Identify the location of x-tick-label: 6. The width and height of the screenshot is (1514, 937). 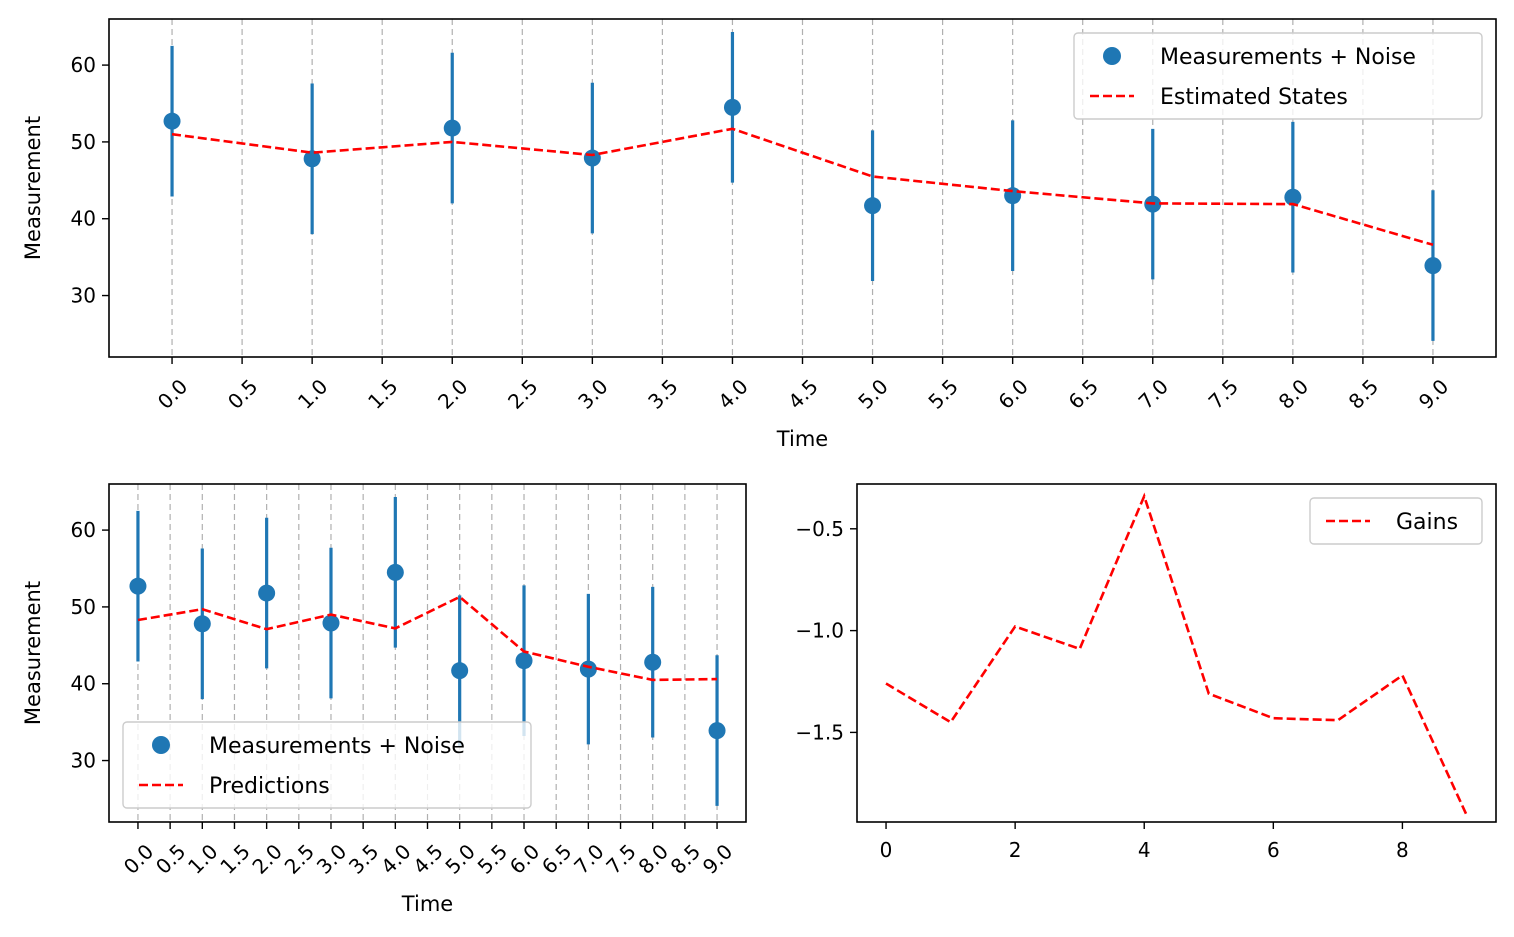
(1273, 850).